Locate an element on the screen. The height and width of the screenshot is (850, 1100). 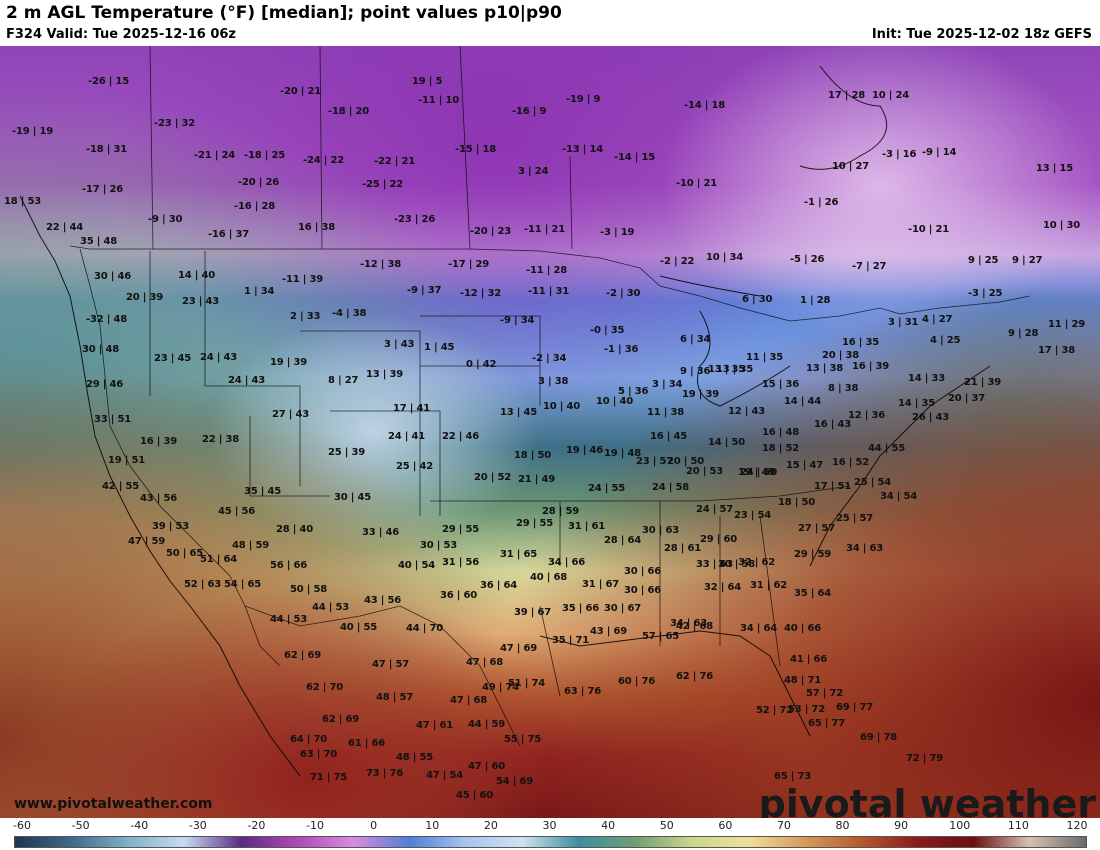
point-value-label: 23 | 45 is located at coordinates (173, 358).